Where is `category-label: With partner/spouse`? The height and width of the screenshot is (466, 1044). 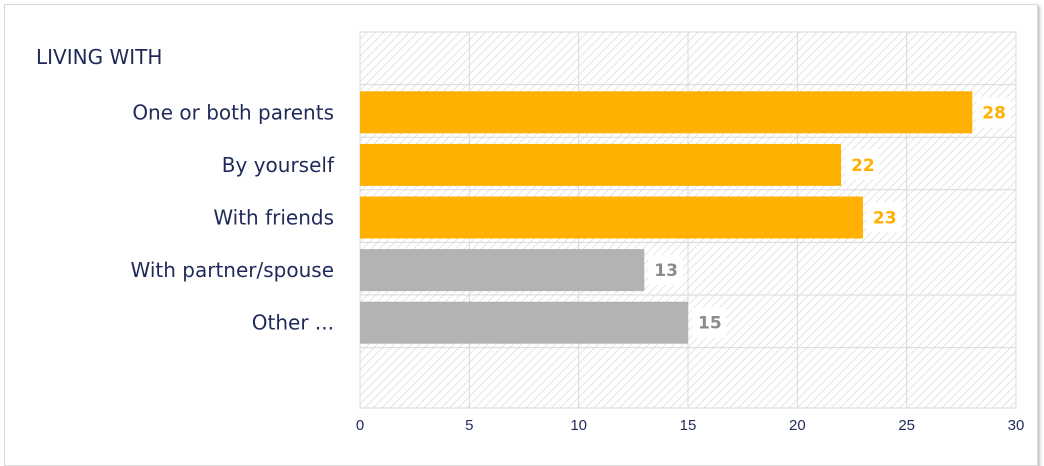
category-label: With partner/spouse is located at coordinates (232, 270).